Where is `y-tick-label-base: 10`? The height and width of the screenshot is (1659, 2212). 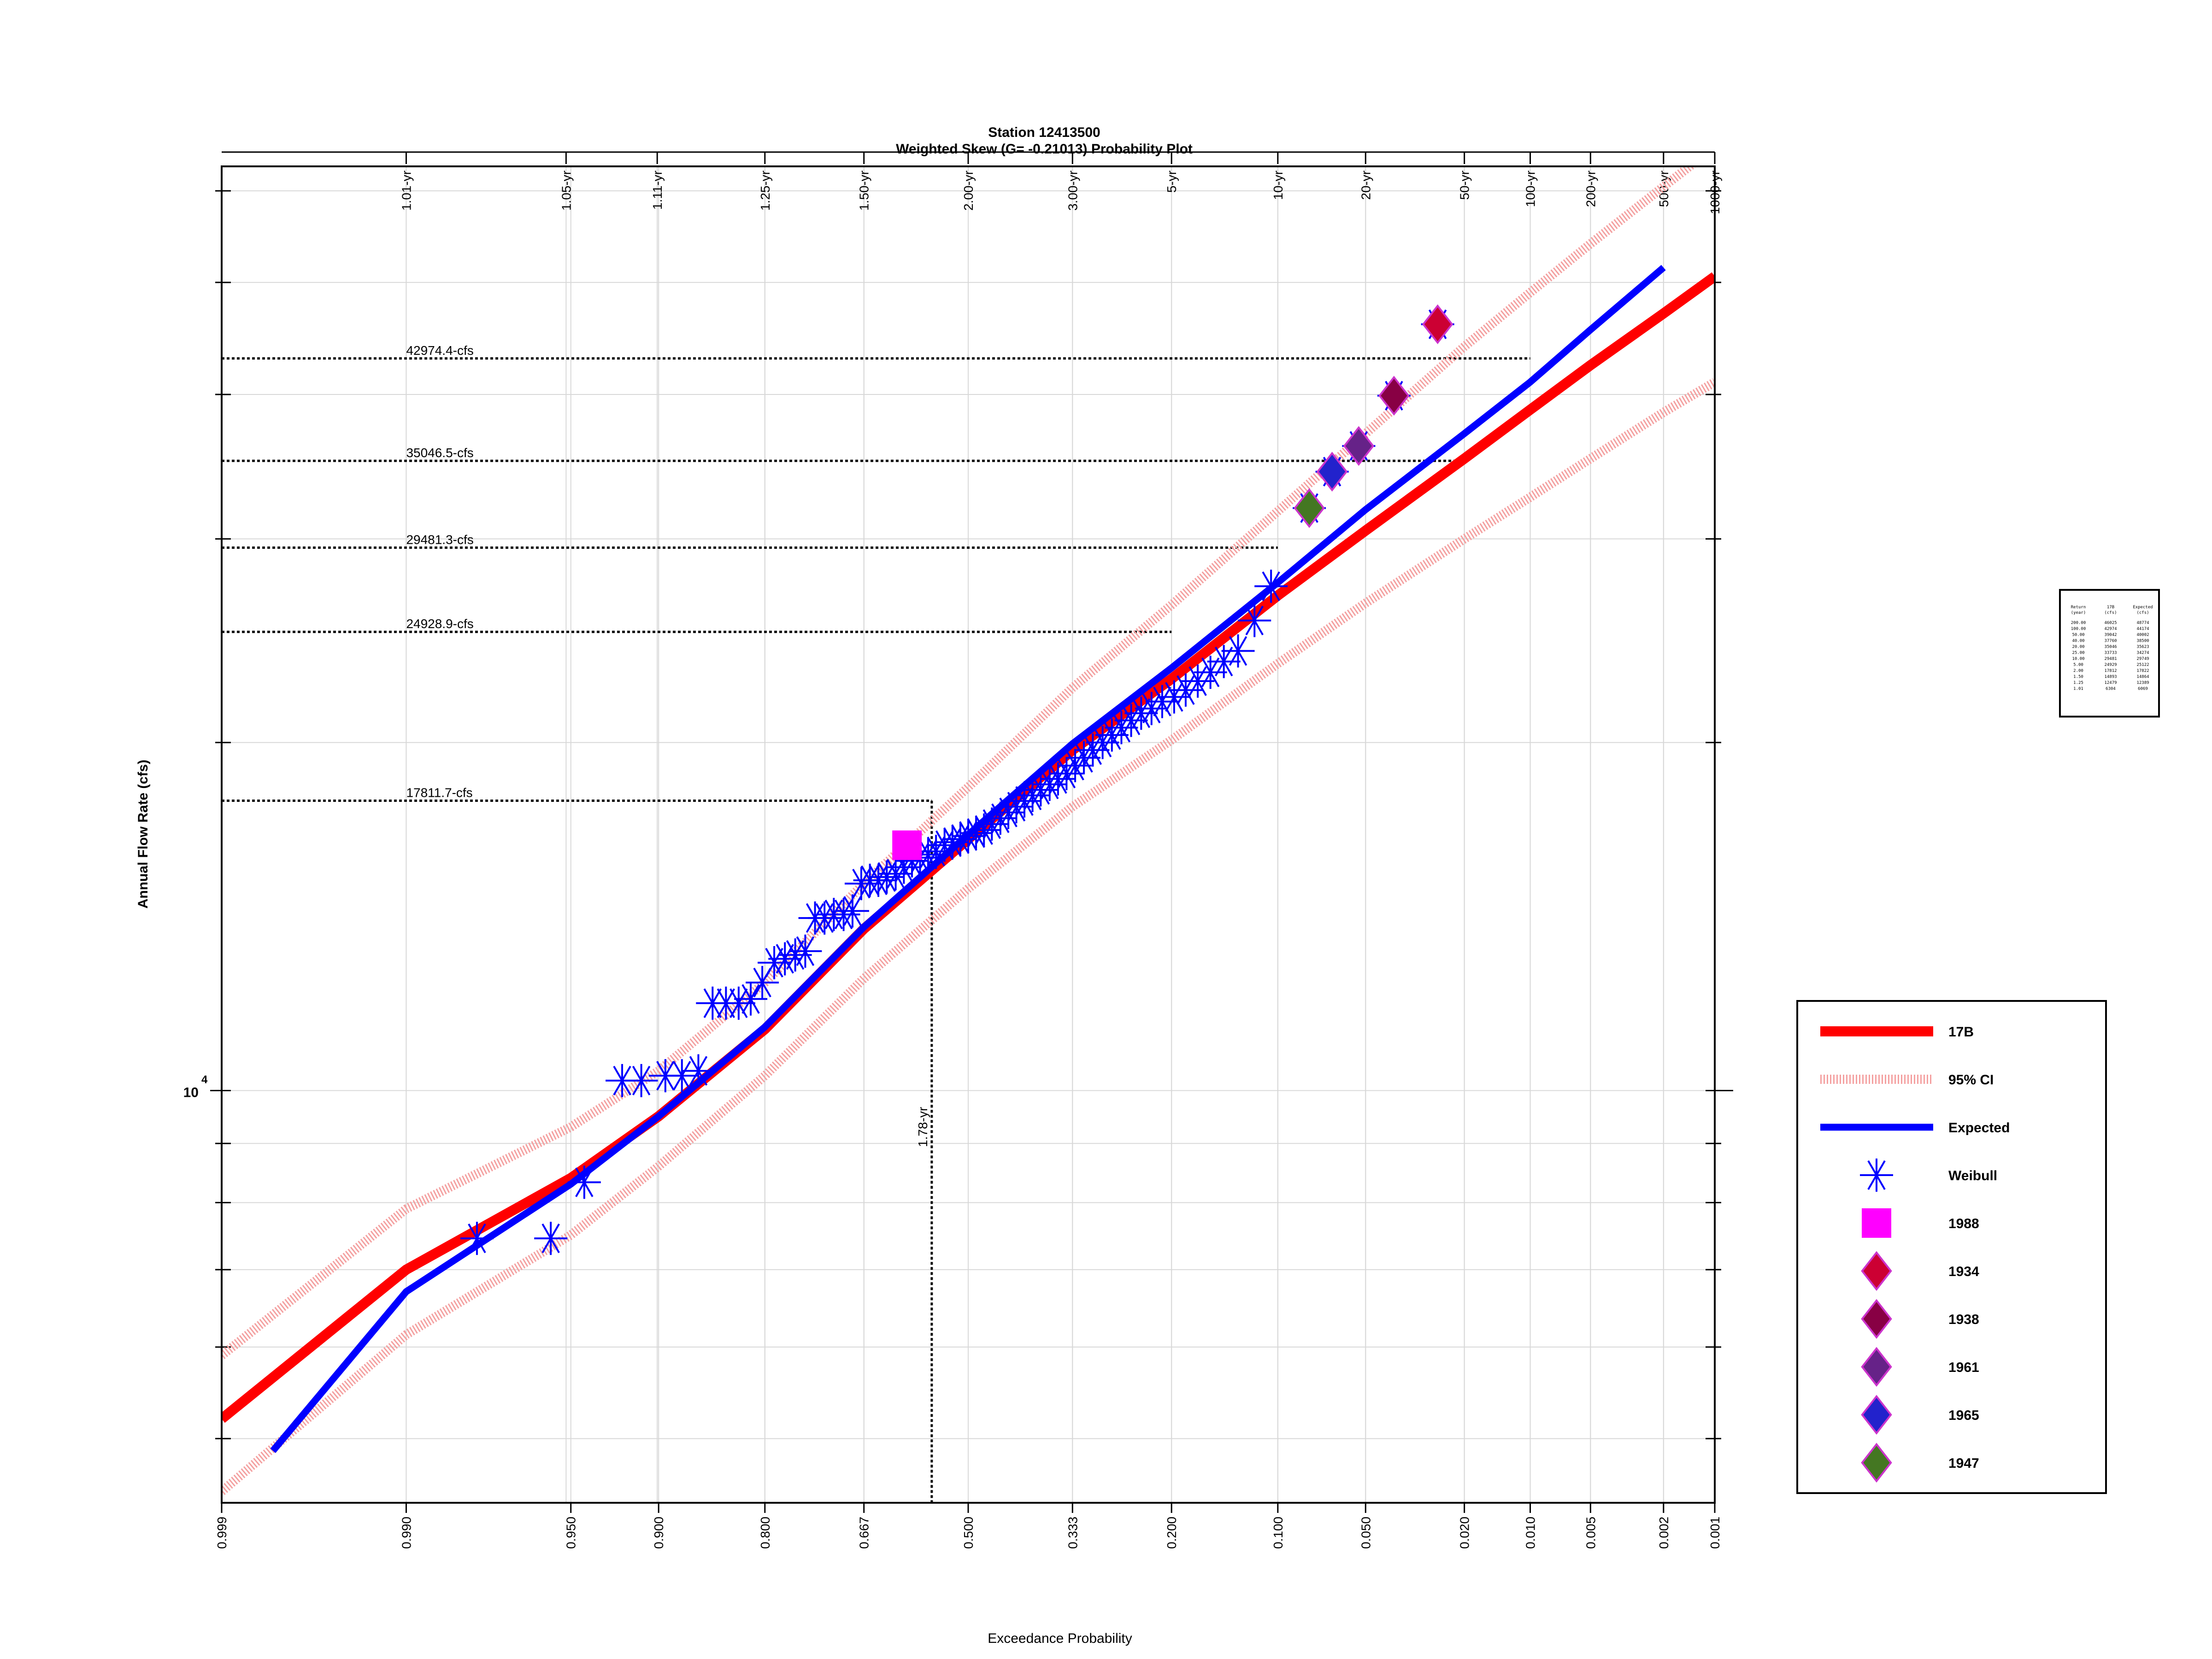 y-tick-label-base: 10 is located at coordinates (191, 1092).